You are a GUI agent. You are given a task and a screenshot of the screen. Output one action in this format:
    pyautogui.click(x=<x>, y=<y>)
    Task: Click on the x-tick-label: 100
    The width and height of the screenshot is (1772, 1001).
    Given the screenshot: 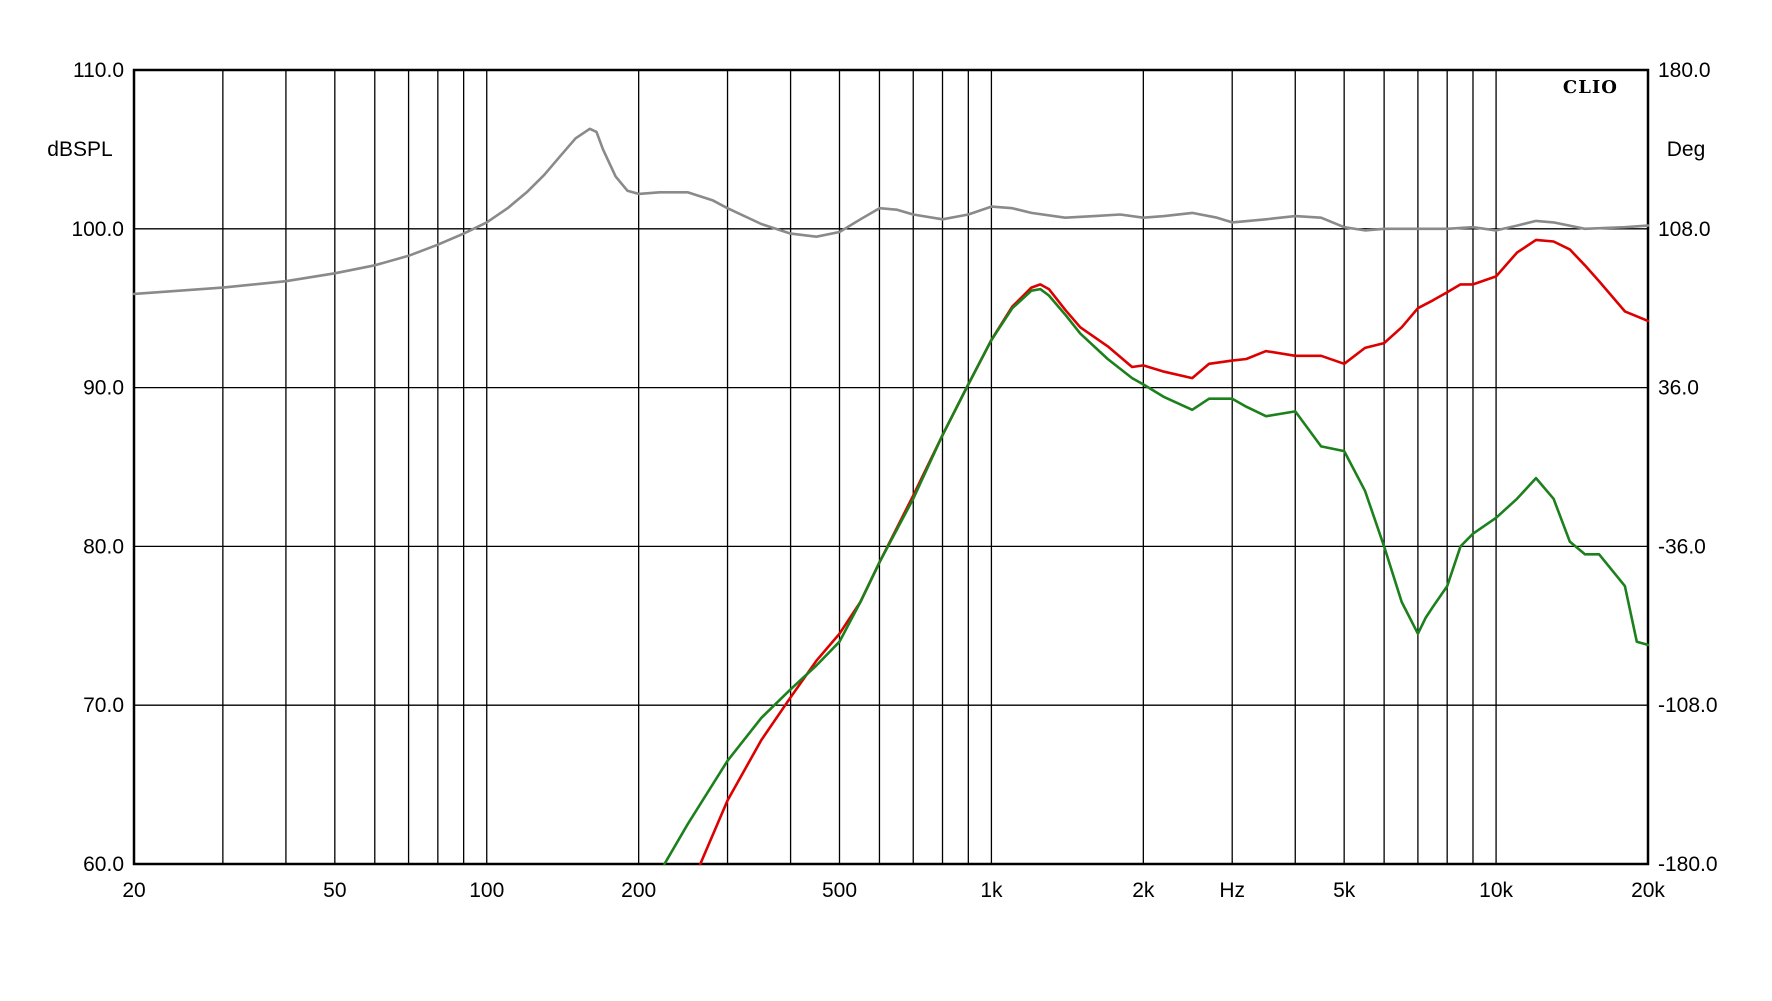 What is the action you would take?
    pyautogui.click(x=486, y=890)
    